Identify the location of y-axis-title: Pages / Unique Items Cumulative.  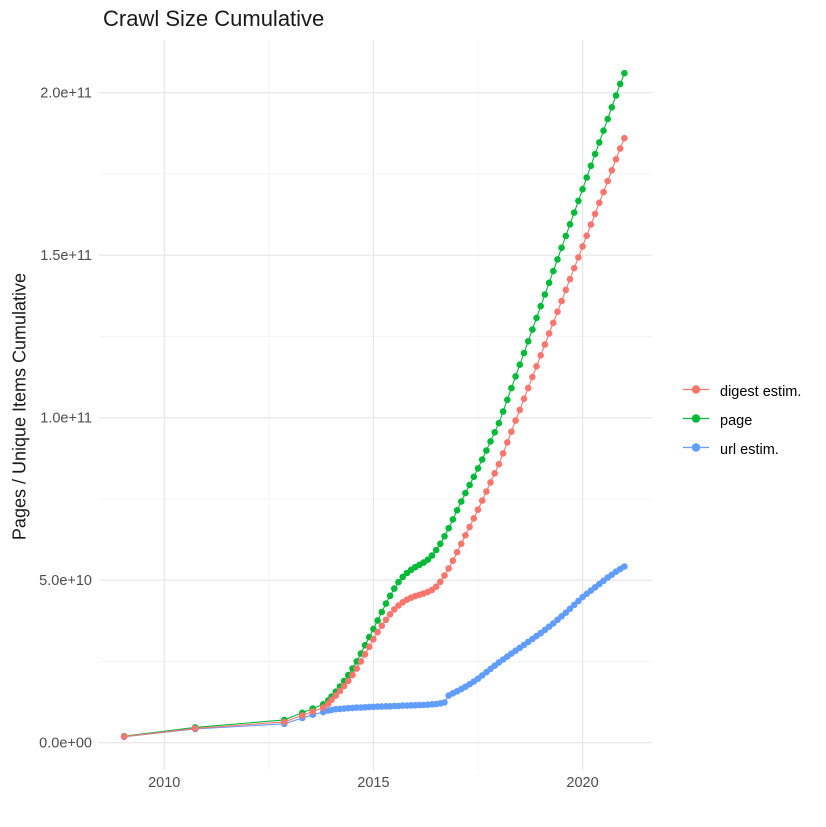
(19, 406).